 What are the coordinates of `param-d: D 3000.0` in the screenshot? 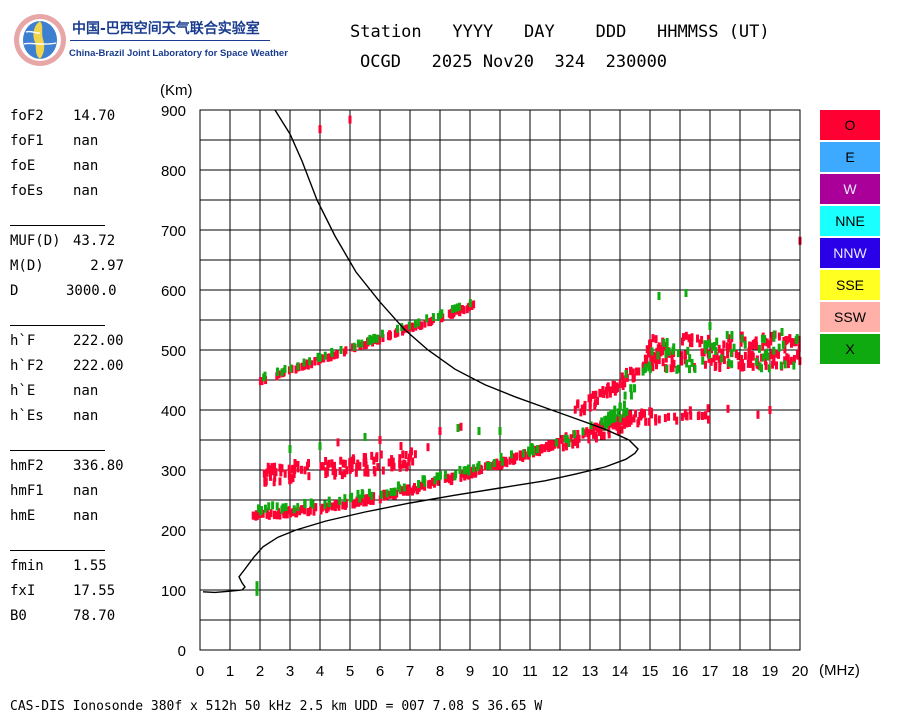 It's located at (70, 293).